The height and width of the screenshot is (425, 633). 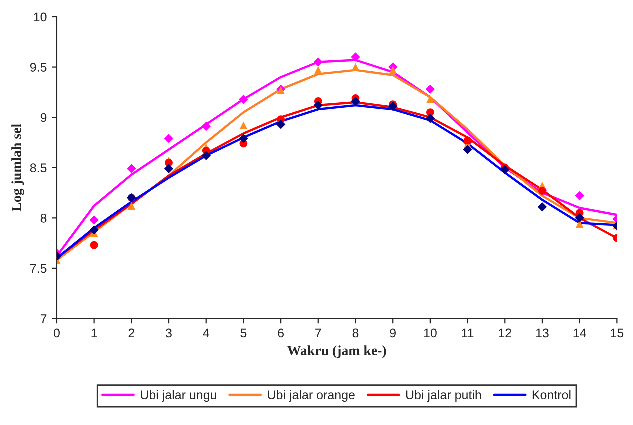 I want to click on x-tick-label: 5, so click(x=243, y=333).